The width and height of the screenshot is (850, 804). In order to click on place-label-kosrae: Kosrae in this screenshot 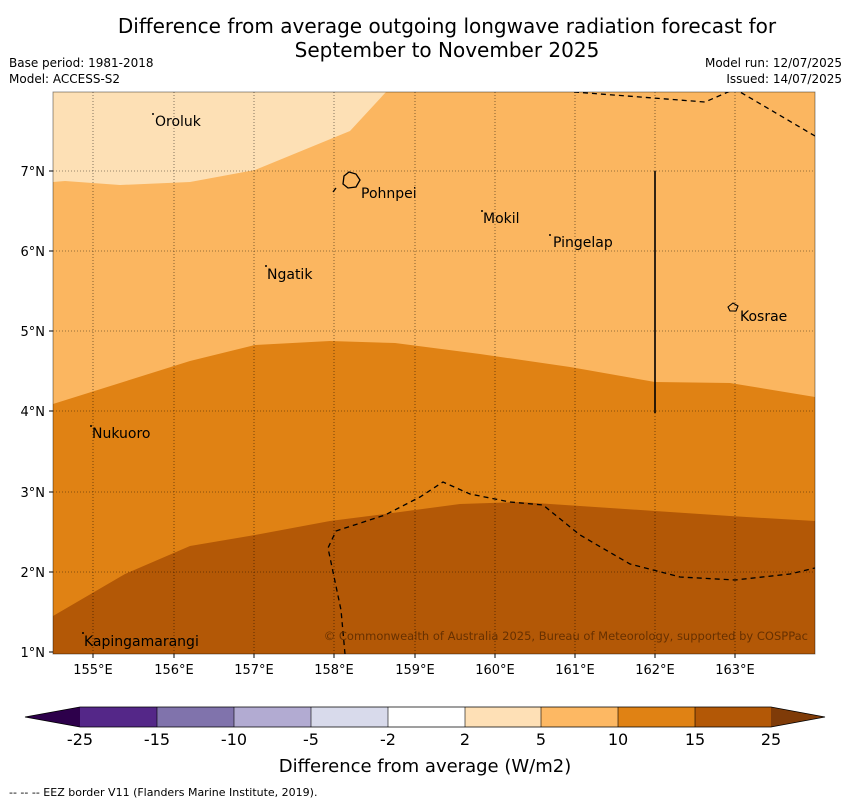, I will do `click(763, 317)`.